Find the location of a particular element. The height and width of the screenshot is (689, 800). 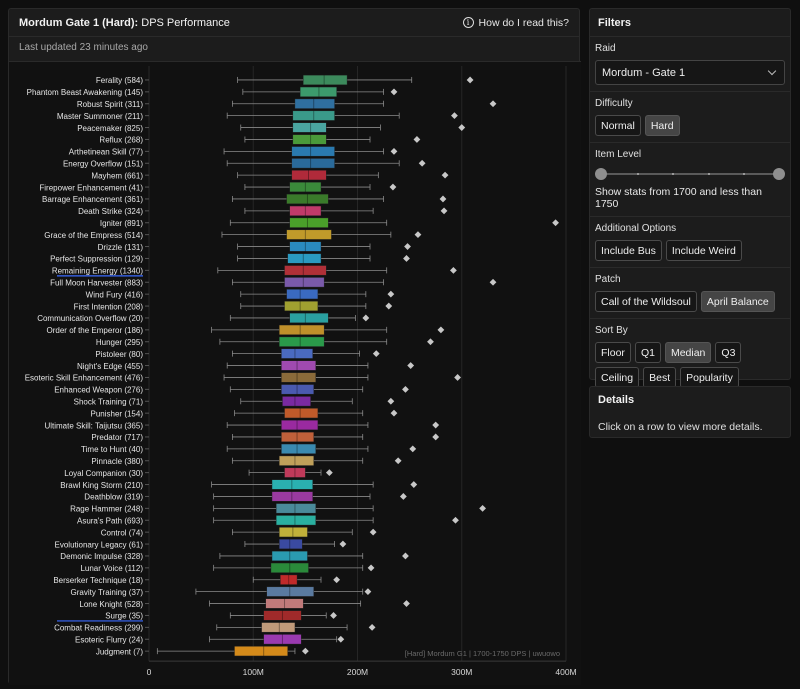

chart-row: Firepower Enhancement (41) is located at coordinates (218, 187).